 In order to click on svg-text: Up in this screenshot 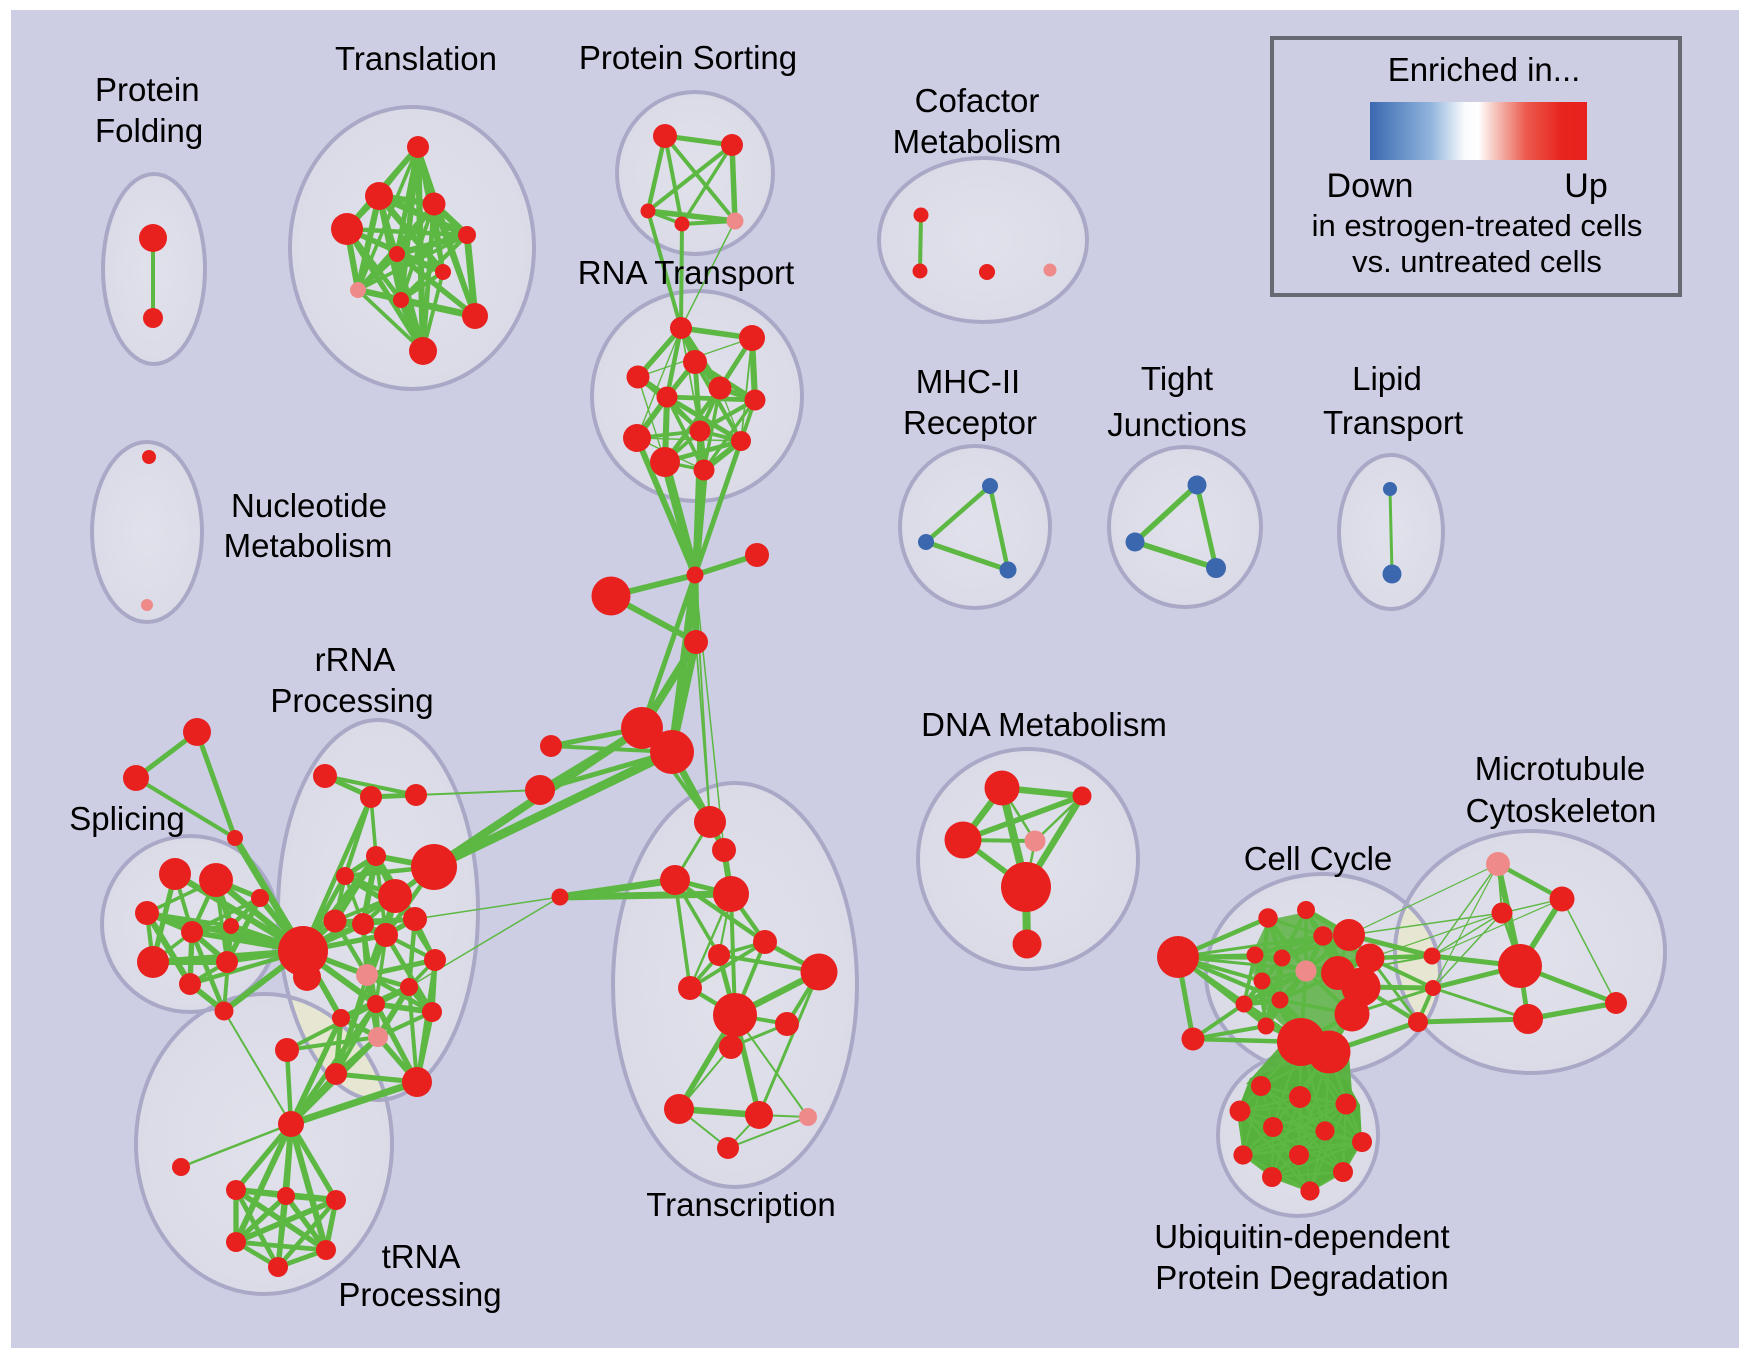, I will do `click(1585, 186)`.